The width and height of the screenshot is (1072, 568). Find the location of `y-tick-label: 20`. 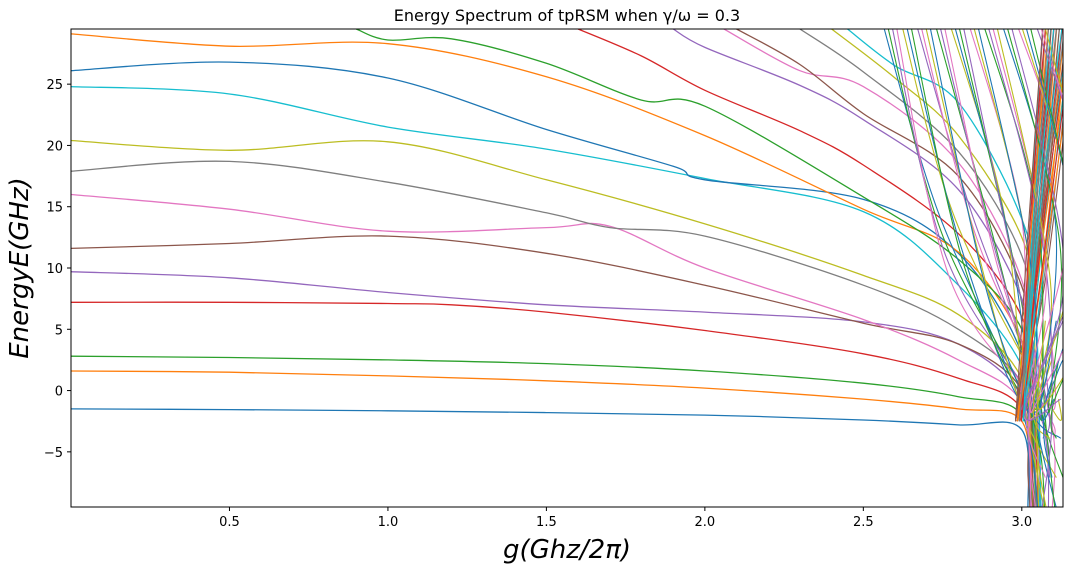

y-tick-label: 20 is located at coordinates (54, 146).